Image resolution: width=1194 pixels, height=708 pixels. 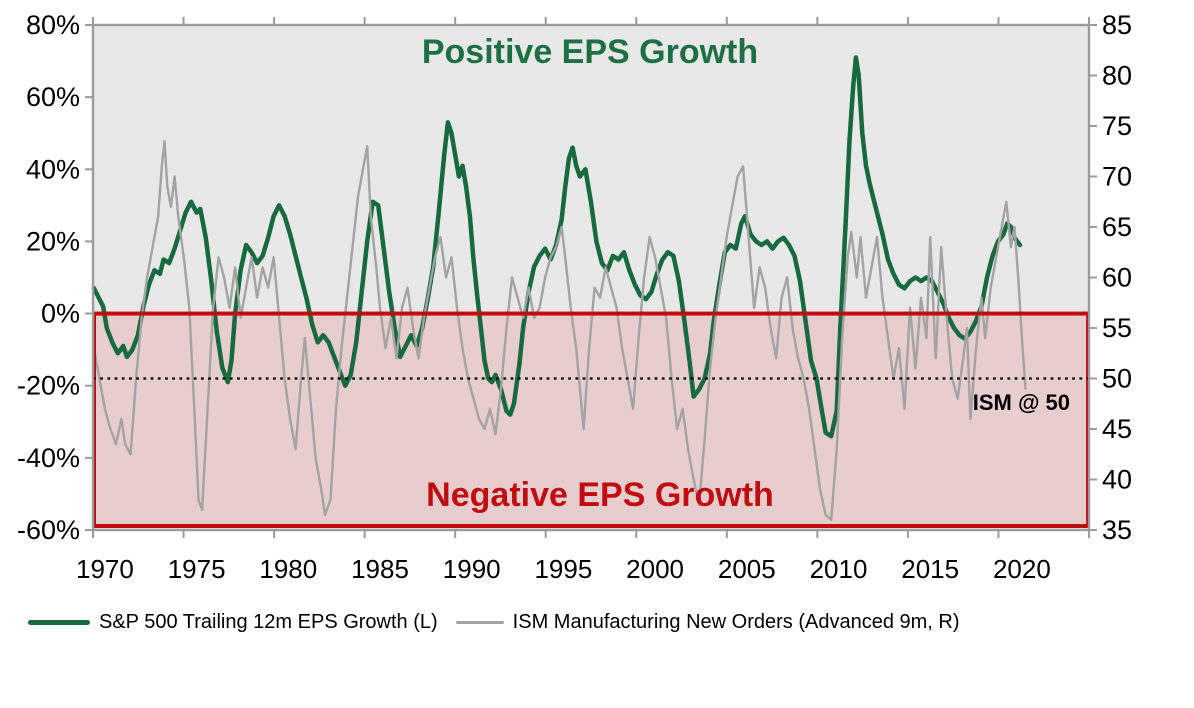 What do you see at coordinates (1117, 126) in the screenshot?
I see `right-axis-tick-label: 75` at bounding box center [1117, 126].